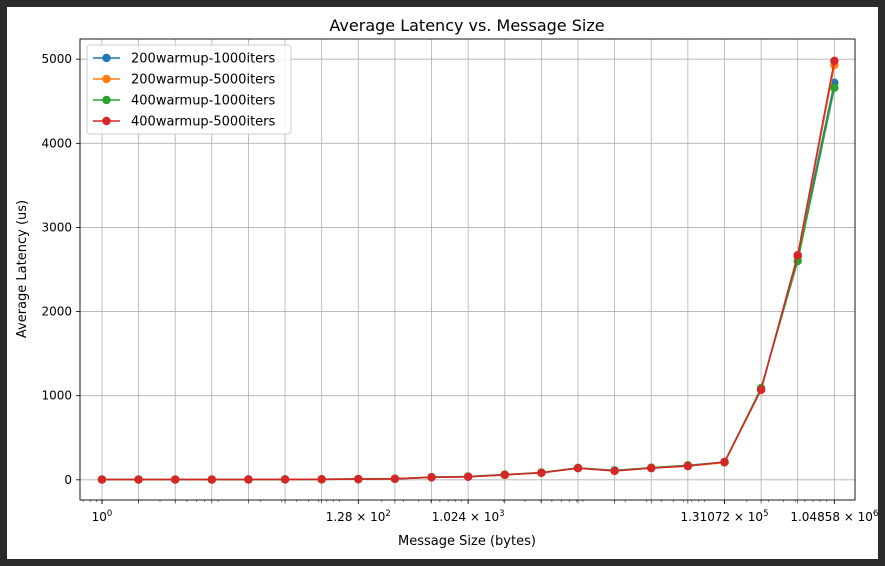 The width and height of the screenshot is (885, 566). I want to click on y-tick-label: 5000, so click(56, 59).